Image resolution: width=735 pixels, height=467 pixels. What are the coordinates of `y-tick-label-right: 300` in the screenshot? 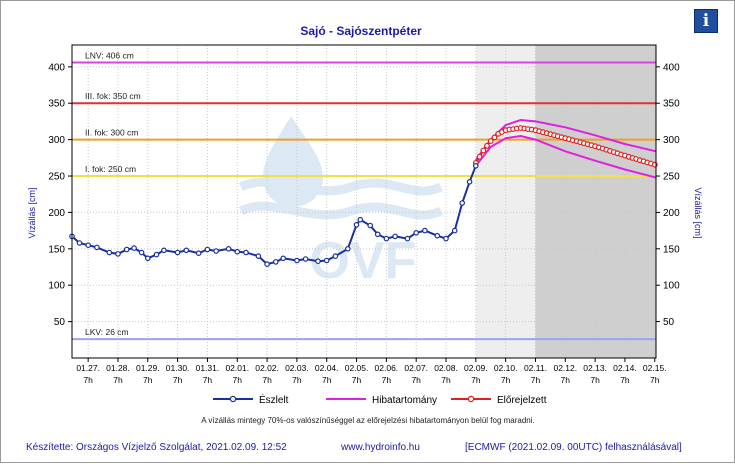 It's located at (671, 140).